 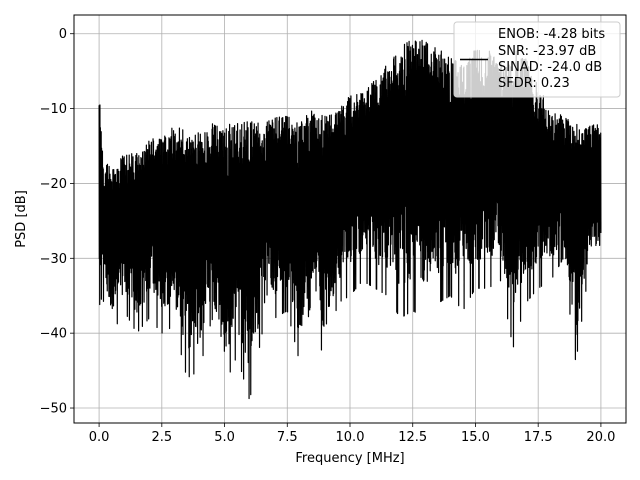 What do you see at coordinates (53, 109) in the screenshot?
I see `y-tick-label: −10` at bounding box center [53, 109].